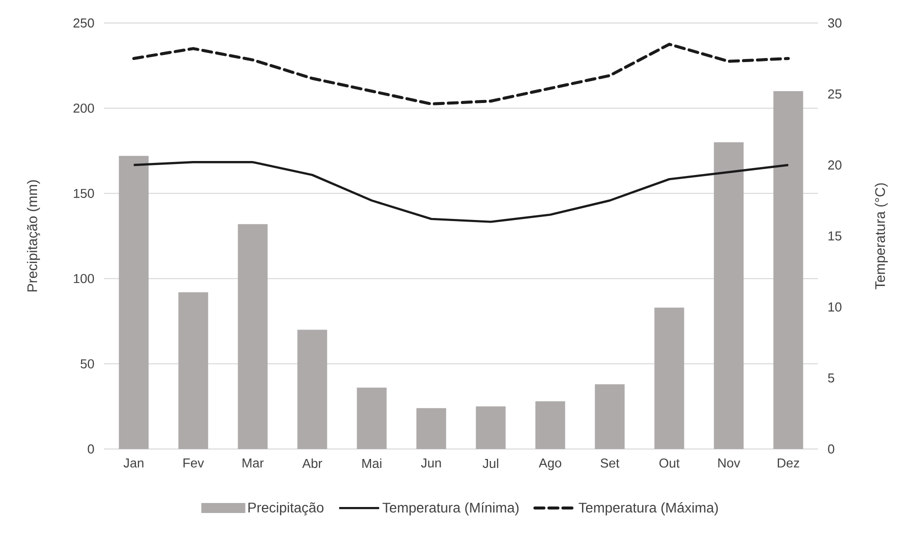 This screenshot has height=543, width=904. I want to click on x-tick-label: Nov, so click(729, 463).